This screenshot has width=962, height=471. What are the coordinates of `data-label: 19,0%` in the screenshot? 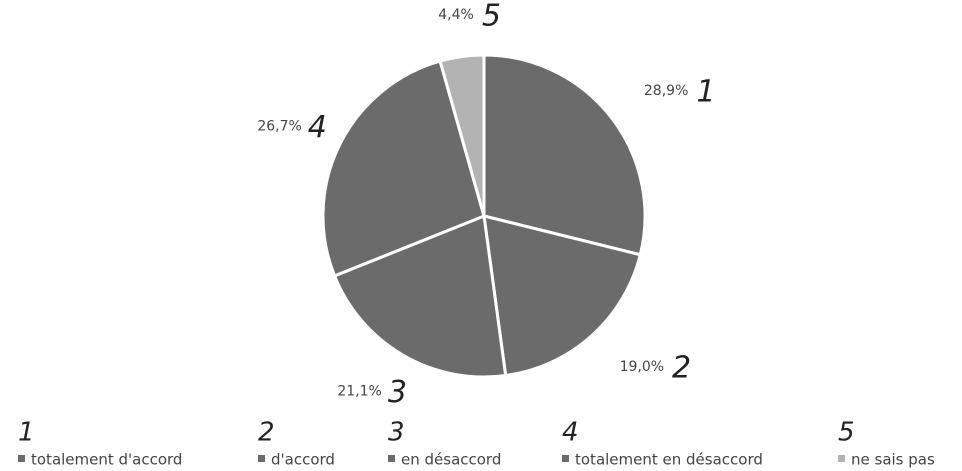 It's located at (642, 367).